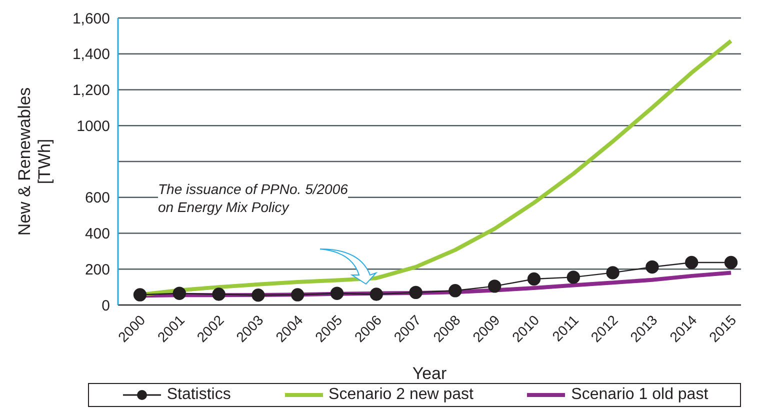  I want to click on y-tick-label: 400, so click(97, 234).